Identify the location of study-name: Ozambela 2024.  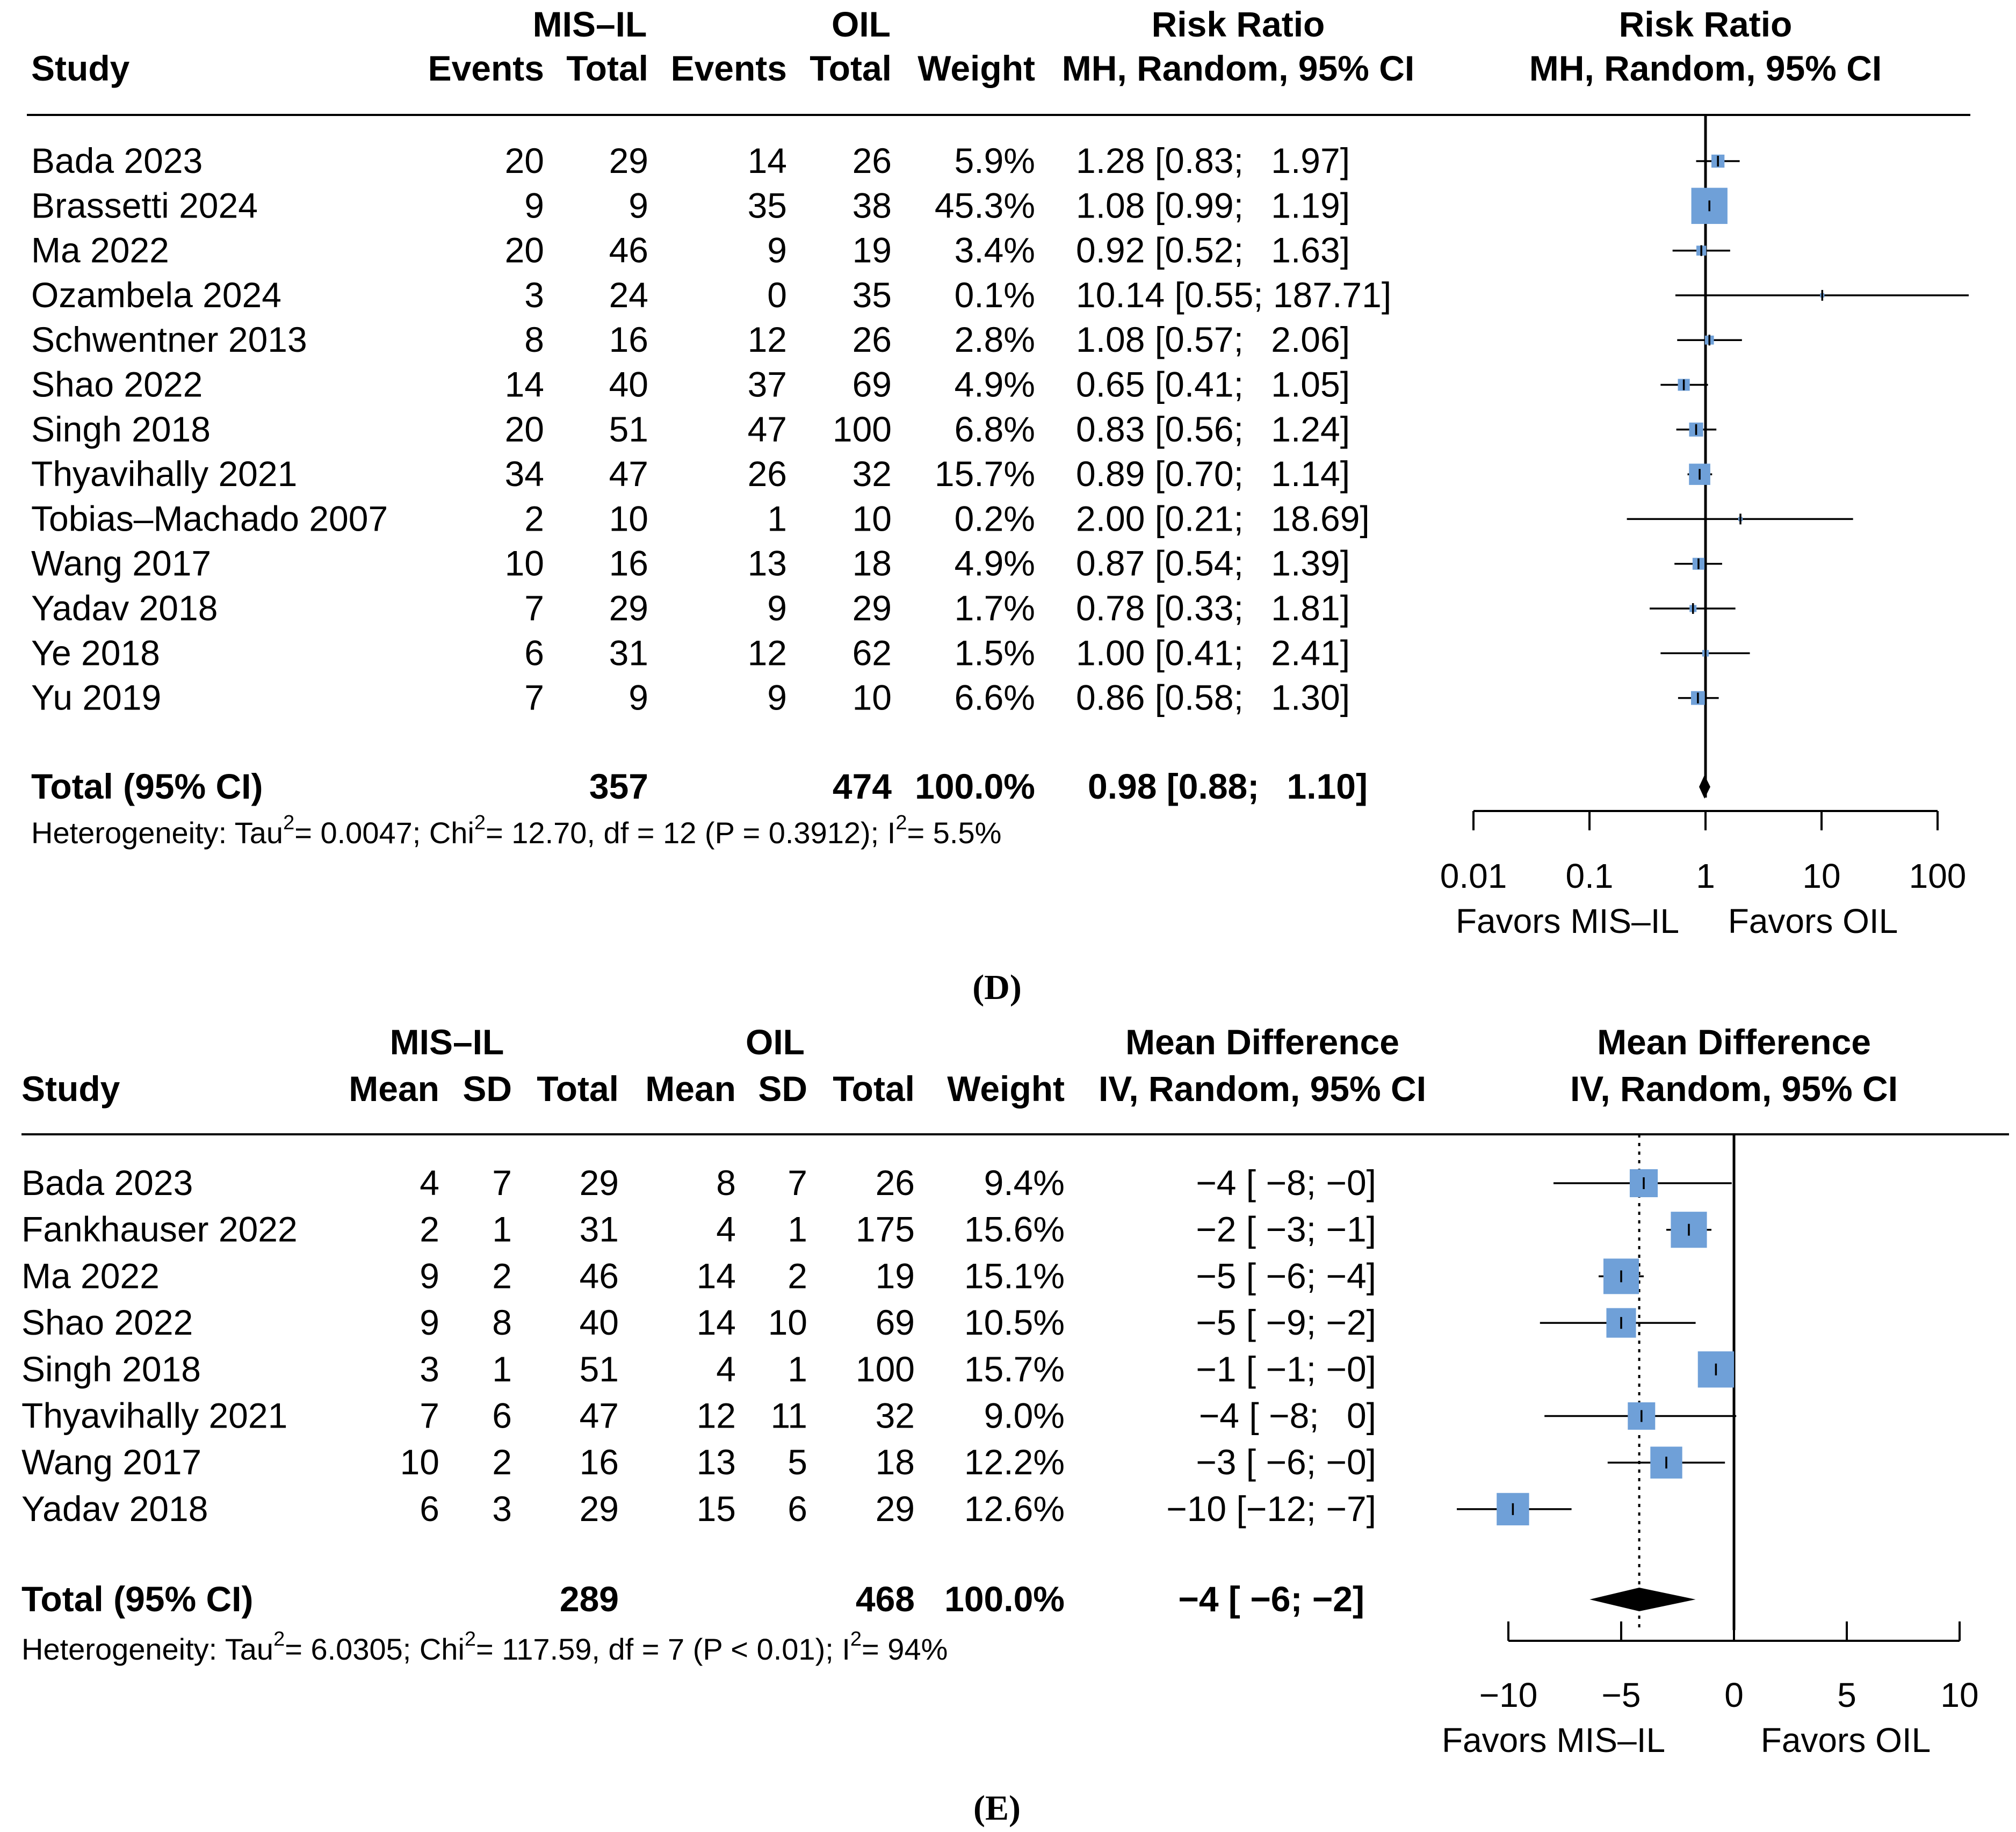
(156, 295).